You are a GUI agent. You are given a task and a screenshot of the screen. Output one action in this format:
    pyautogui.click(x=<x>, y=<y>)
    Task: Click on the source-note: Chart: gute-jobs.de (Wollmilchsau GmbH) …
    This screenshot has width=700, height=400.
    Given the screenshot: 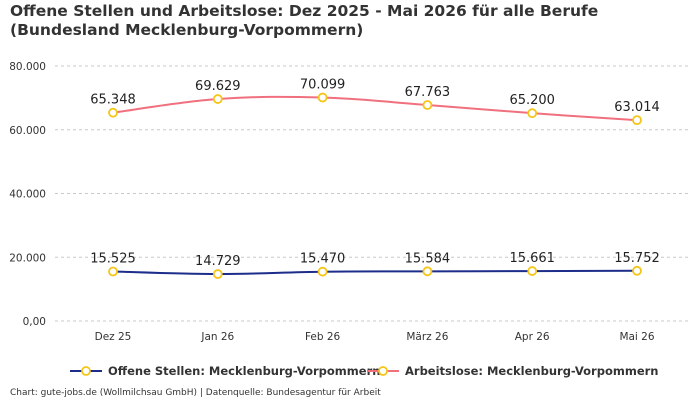 What is the action you would take?
    pyautogui.click(x=195, y=393)
    